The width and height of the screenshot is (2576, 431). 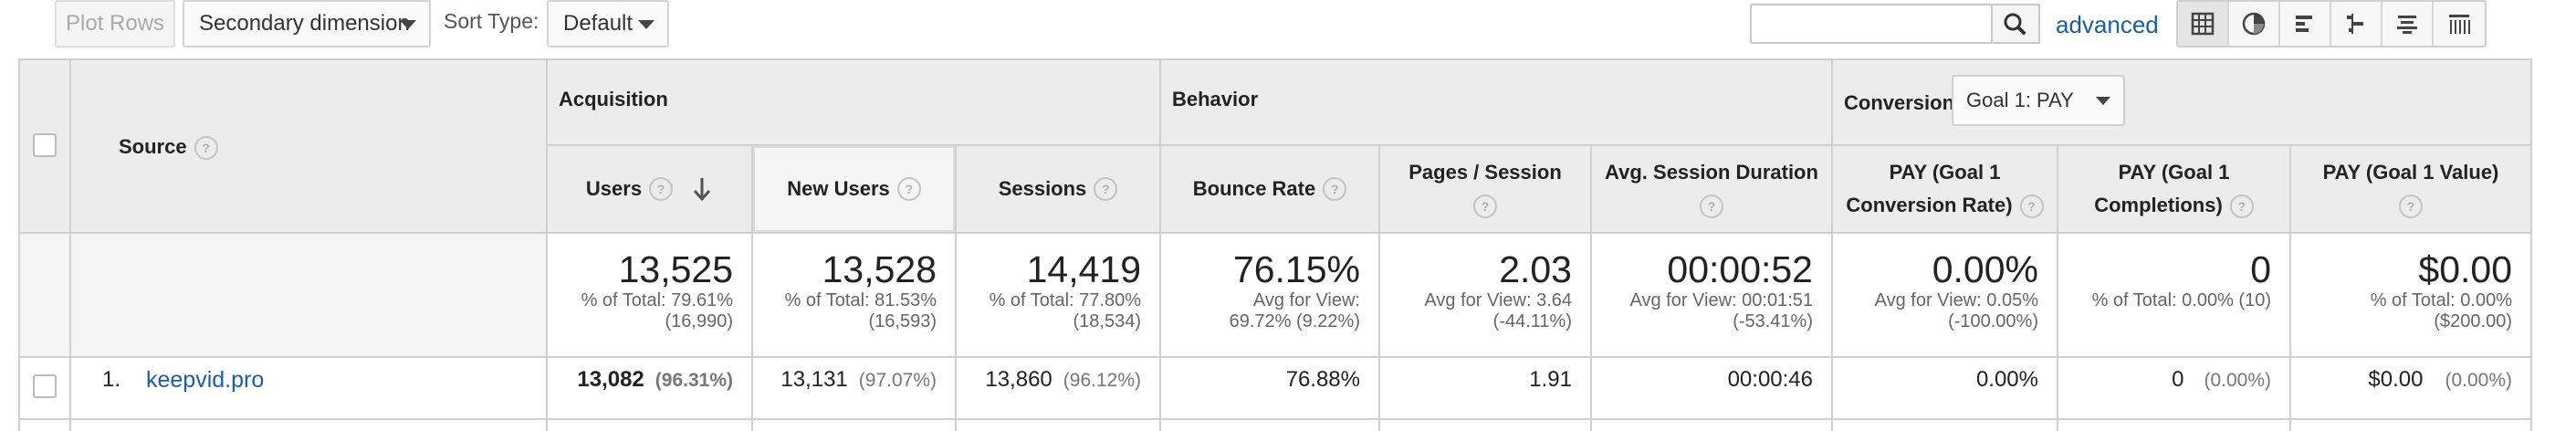 I want to click on table-view-button, so click(x=2204, y=24).